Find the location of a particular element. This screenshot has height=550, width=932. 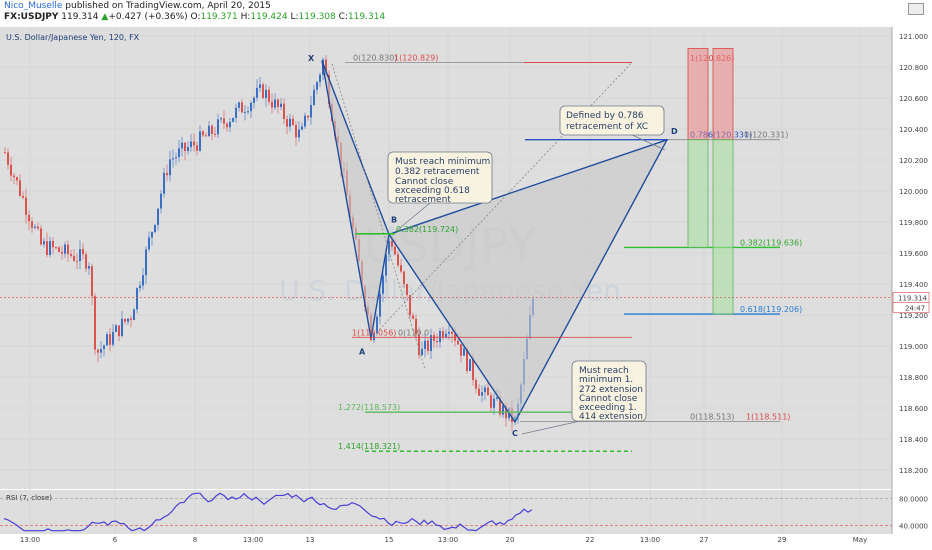

rsi-axis: 80.0000 40.0000 is located at coordinates (913, 513).